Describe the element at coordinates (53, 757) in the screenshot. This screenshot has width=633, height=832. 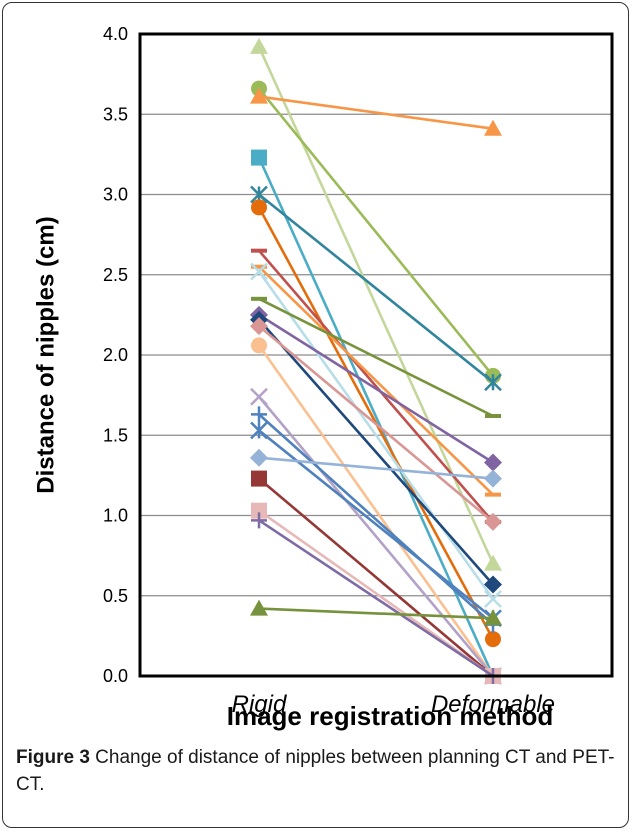
I see `caption-label: Figure 3` at that location.